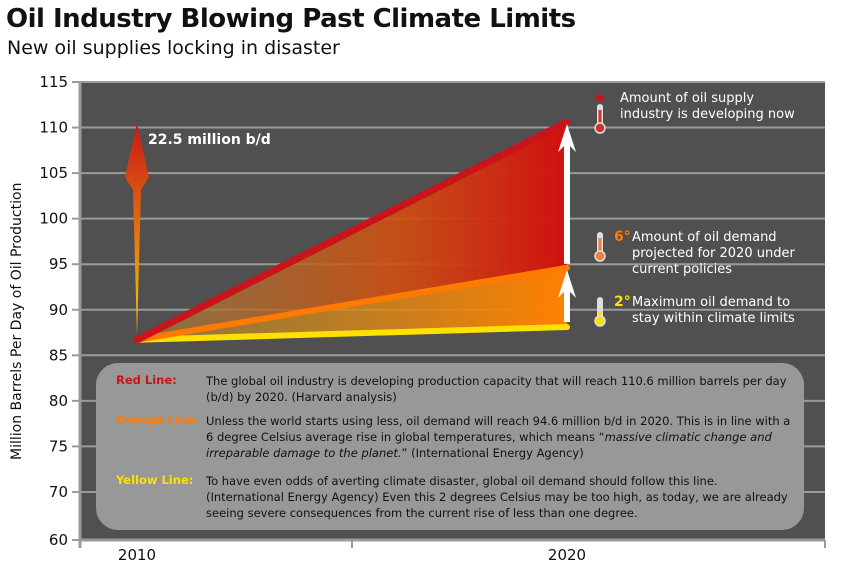 Image resolution: width=862 pixels, height=576 pixels. I want to click on thermometer-orange-icon, so click(600, 247).